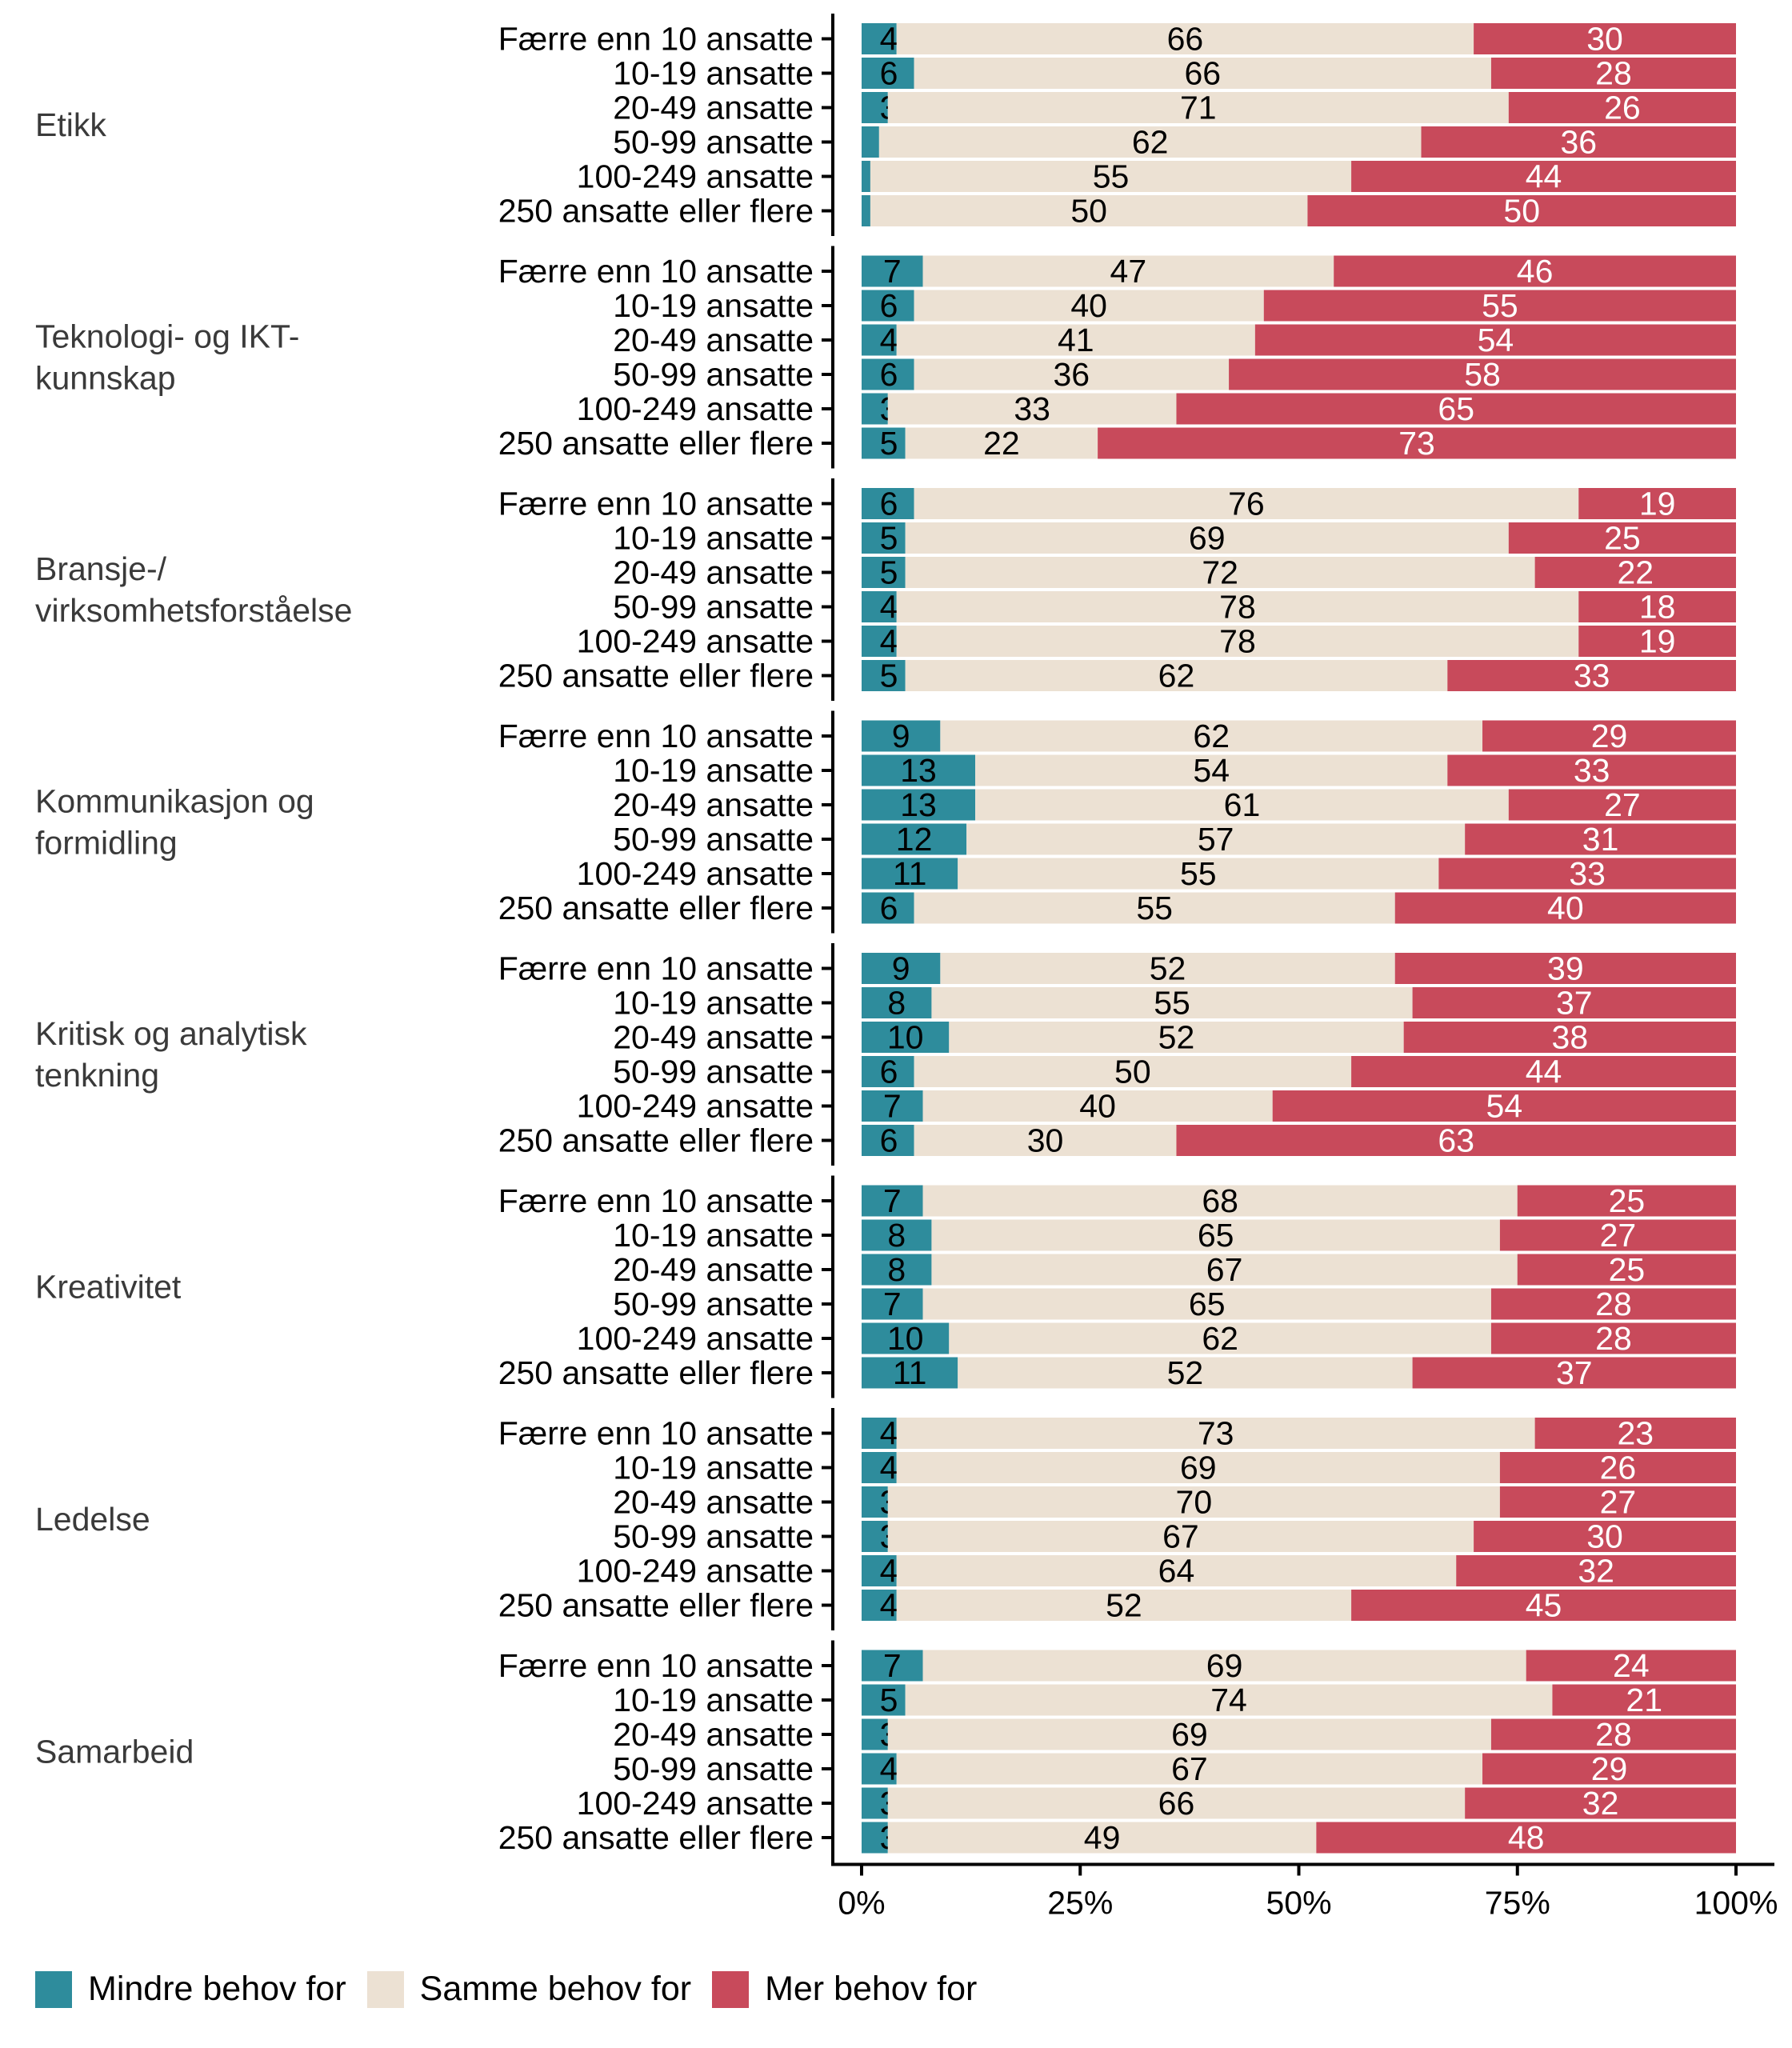 Image resolution: width=1792 pixels, height=2048 pixels. Describe the element at coordinates (1080, 1903) in the screenshot. I see `x-tick-label: 25%` at that location.